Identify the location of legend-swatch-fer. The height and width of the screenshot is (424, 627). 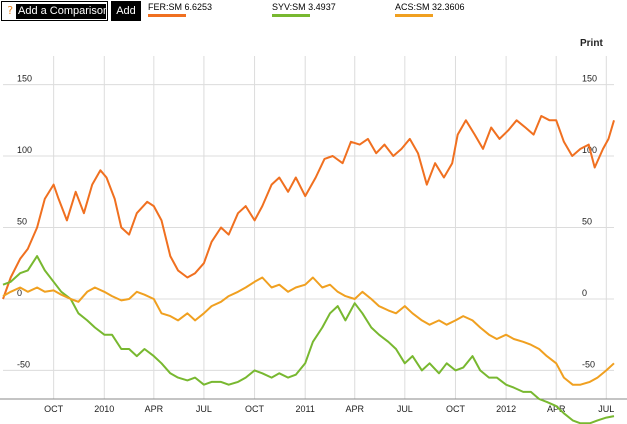
(167, 15).